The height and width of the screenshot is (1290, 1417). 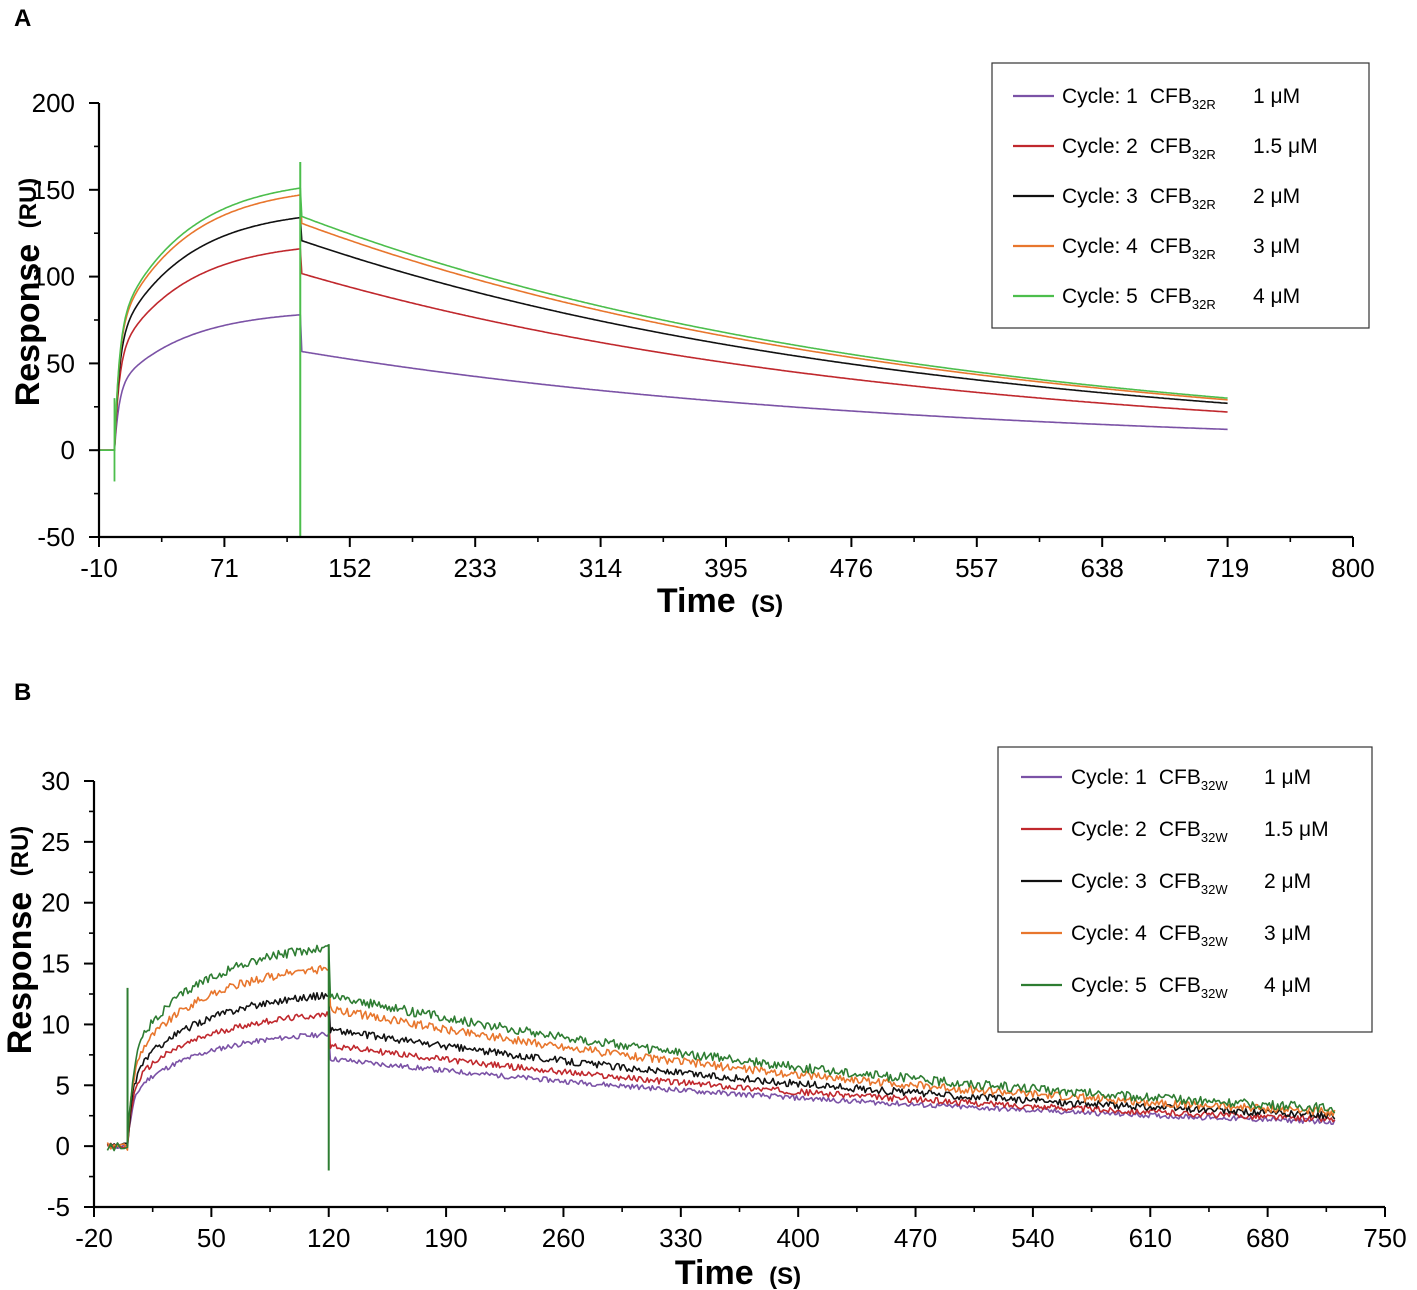 I want to click on panel-b-x-tick-label: 190, so click(x=445, y=1238).